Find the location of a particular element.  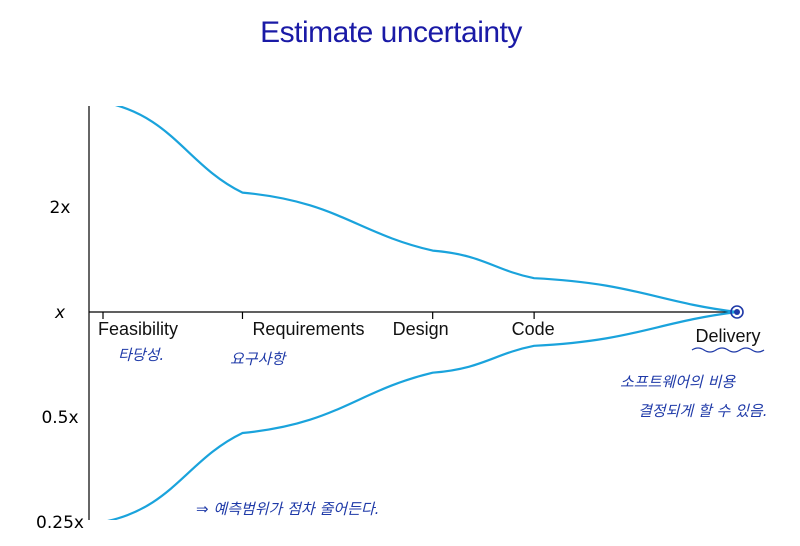

convergence-marker is located at coordinates (737, 312).